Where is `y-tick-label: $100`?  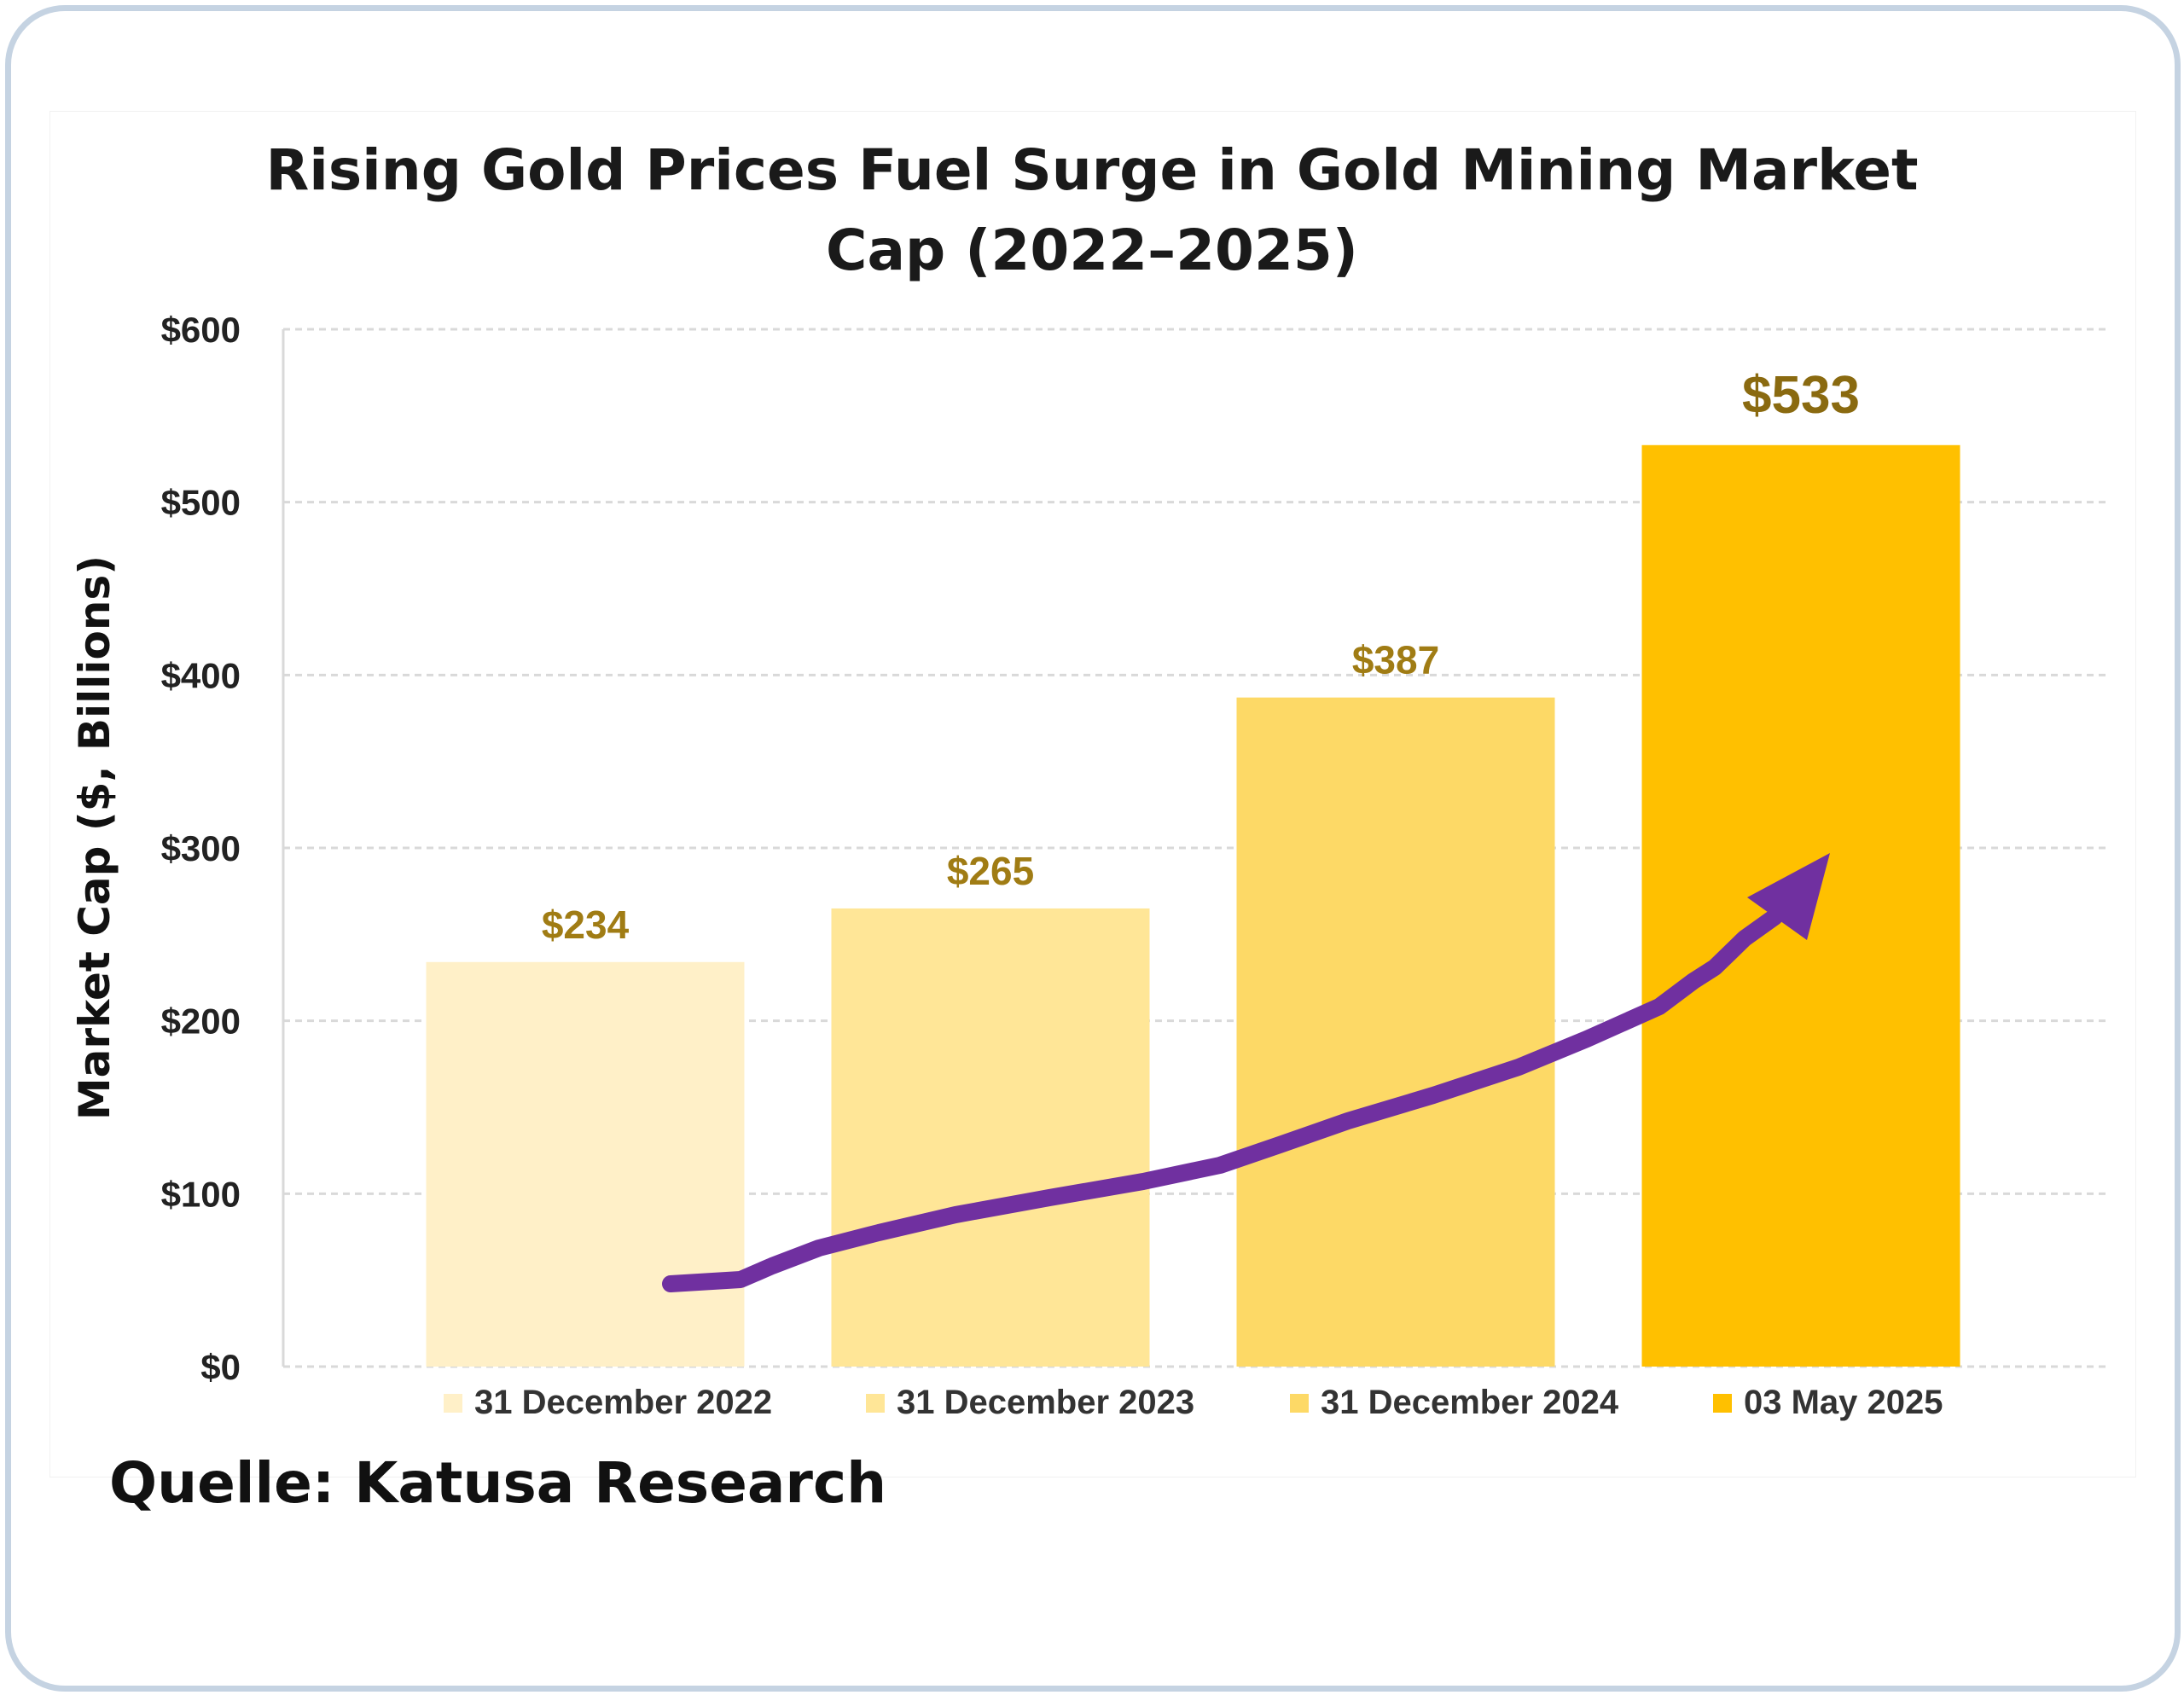
y-tick-label: $100 is located at coordinates (201, 1194).